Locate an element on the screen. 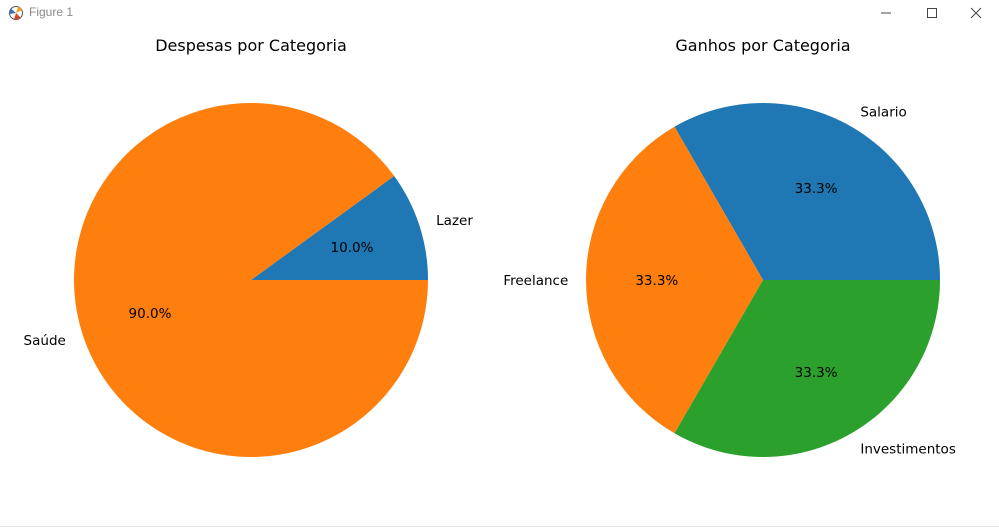 This screenshot has width=999, height=529. close-icon is located at coordinates (976, 13).